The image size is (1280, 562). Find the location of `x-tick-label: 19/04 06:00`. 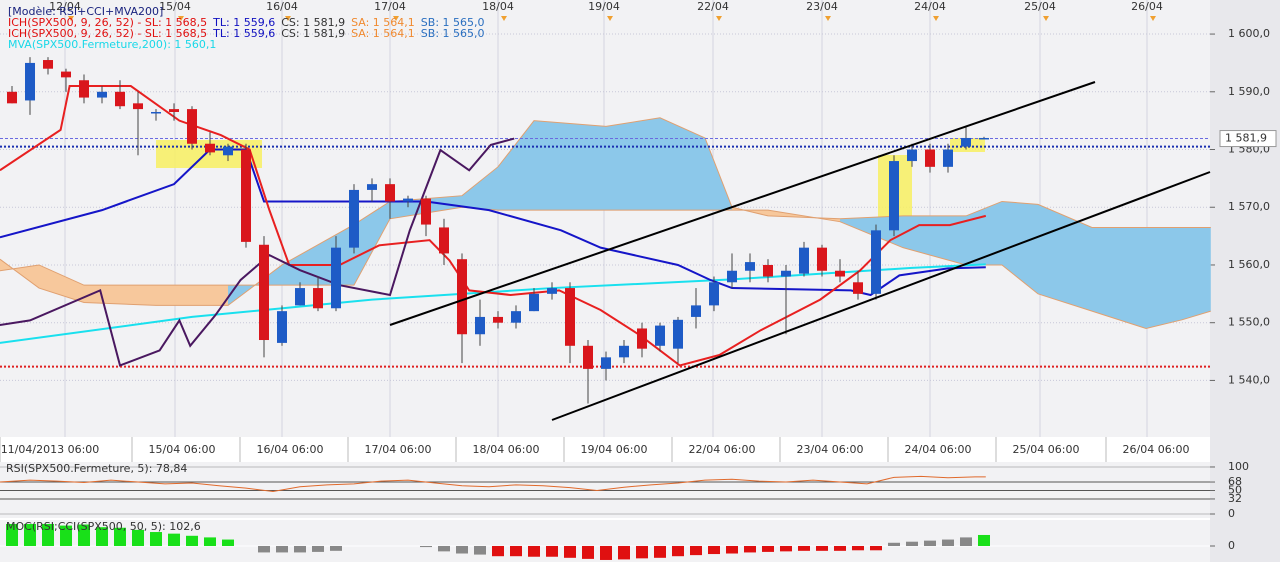

x-tick-label: 19/04 06:00 is located at coordinates (614, 449).